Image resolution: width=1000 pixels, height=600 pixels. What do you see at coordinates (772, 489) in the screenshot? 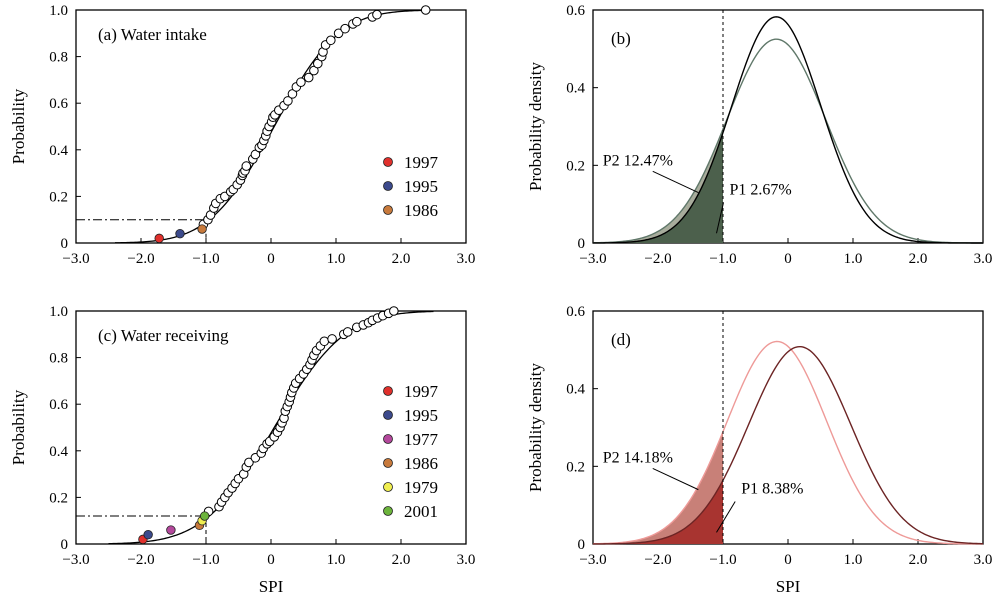
I see `annotation-p1: P1 8.38%` at bounding box center [772, 489].